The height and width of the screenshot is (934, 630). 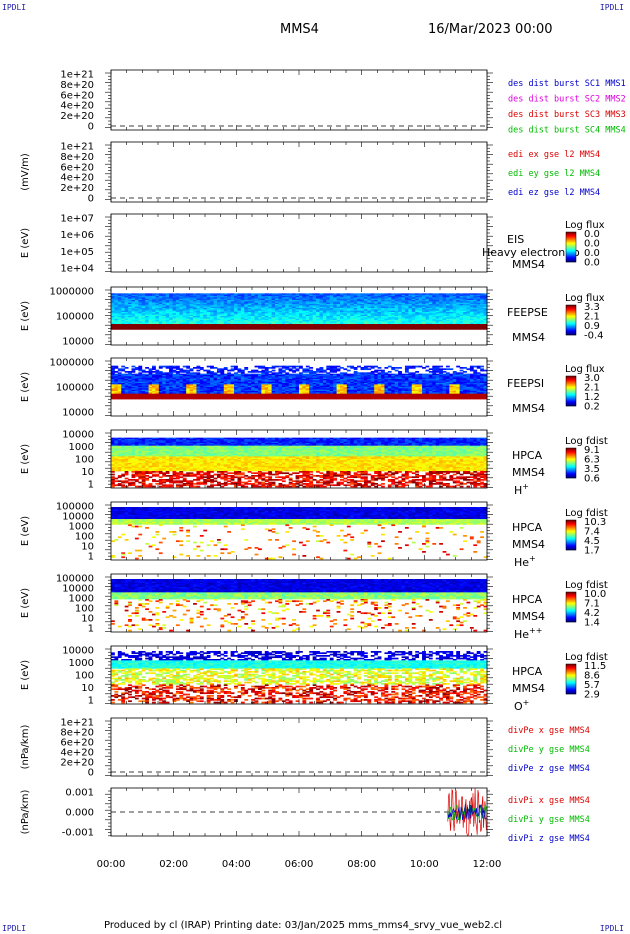 I want to click on species-label: He+, so click(x=525, y=561).